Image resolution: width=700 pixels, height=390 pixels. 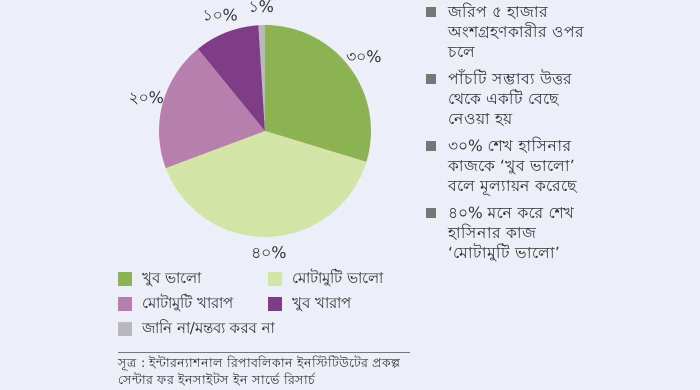 I want to click on text: ৪০% মনে করে শেখ হাসিনার কাজ ‘মোটামুটি ভালো’, so click(x=512, y=233).